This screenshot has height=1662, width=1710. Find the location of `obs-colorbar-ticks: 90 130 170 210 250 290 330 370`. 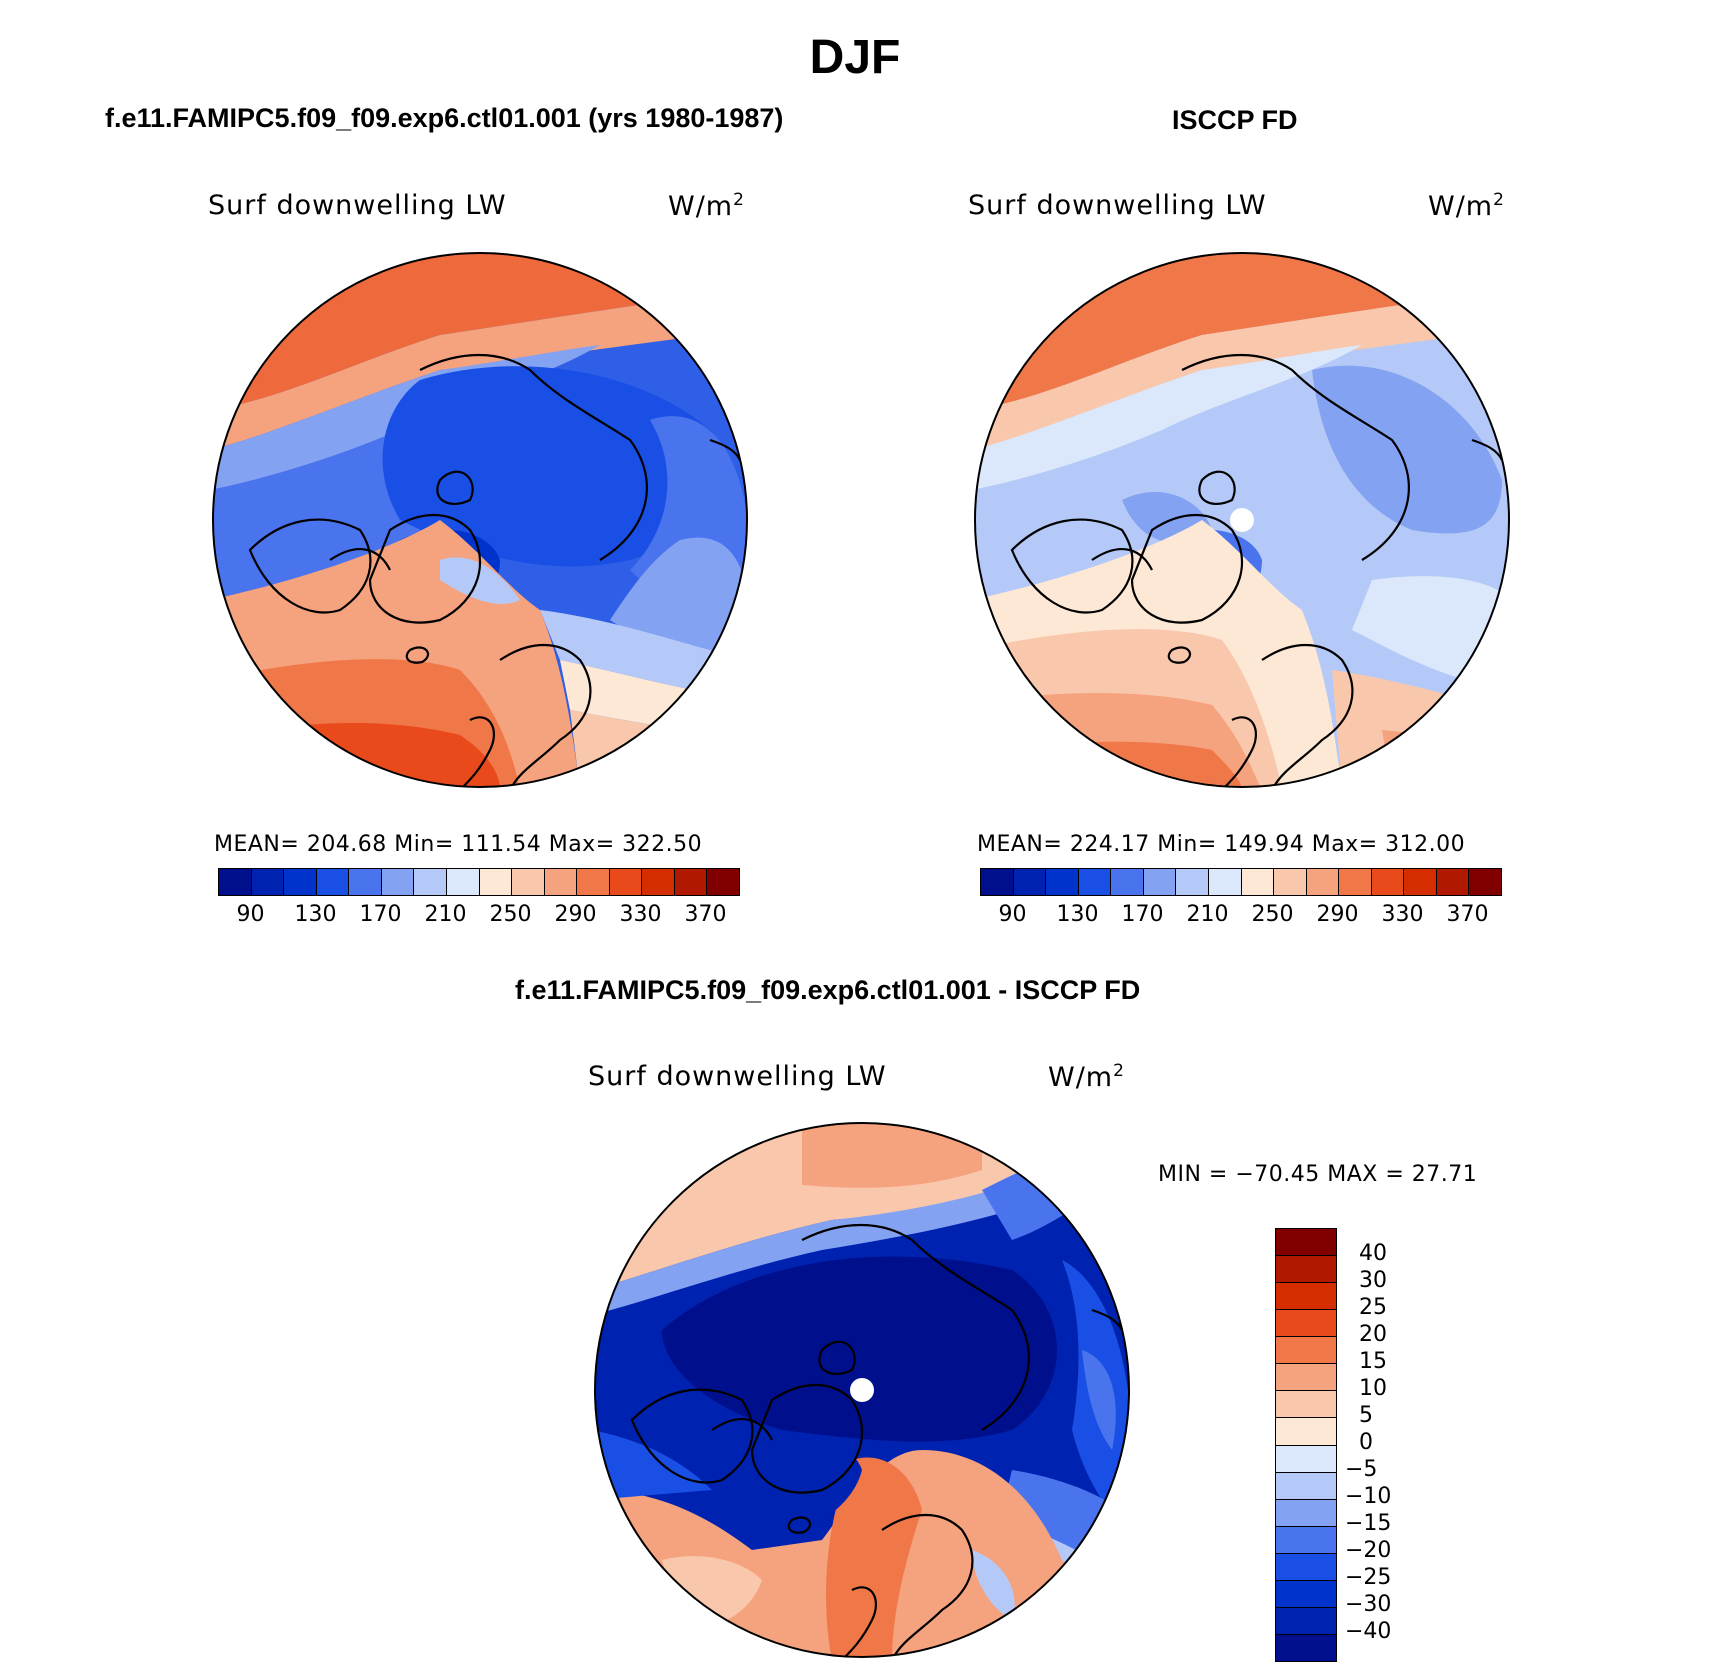

obs-colorbar-ticks: 90 130 170 210 250 290 330 370 is located at coordinates (1240, 917).